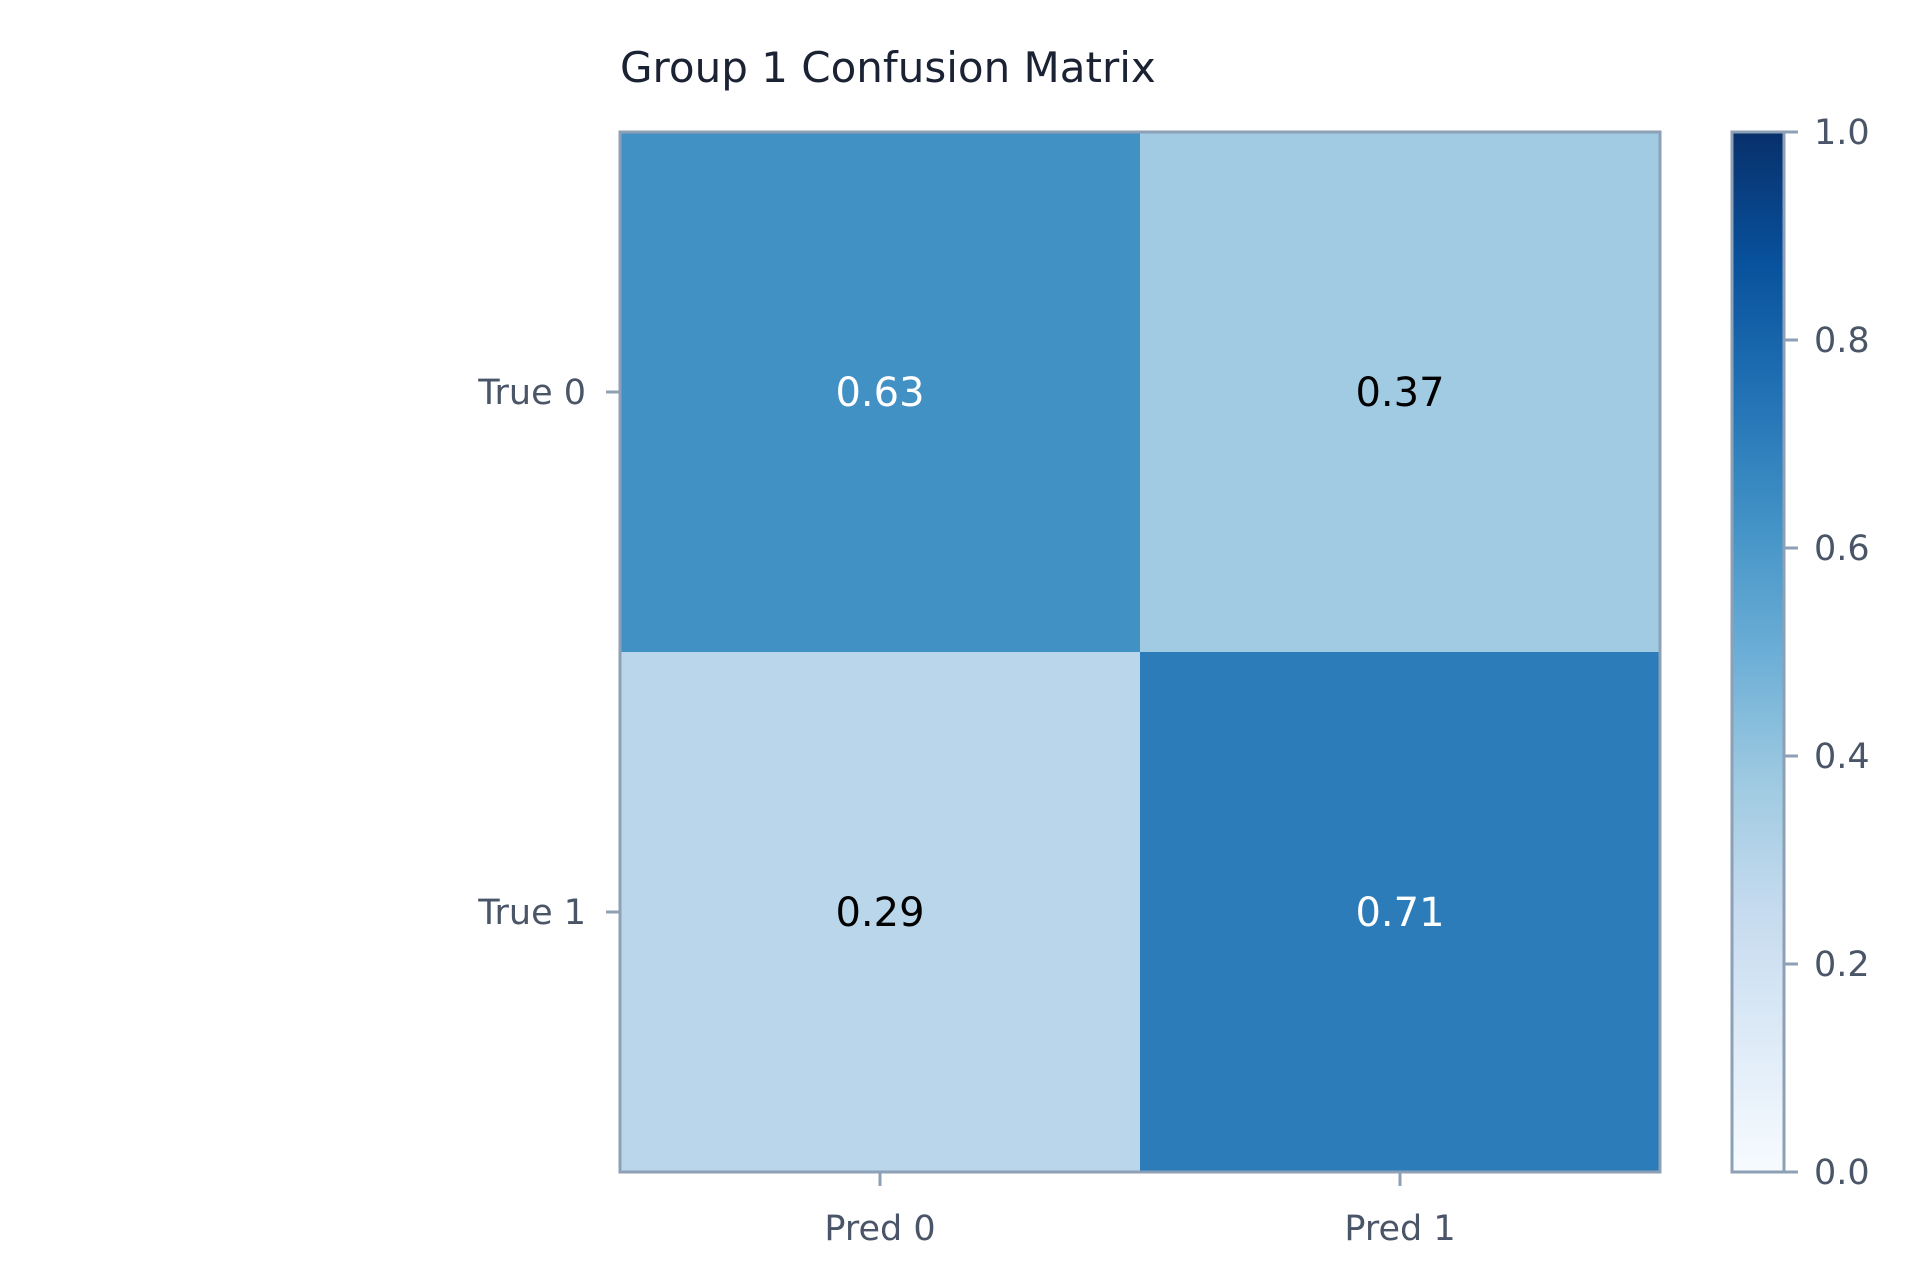  I want to click on x-tick-label: Pred 0, so click(879, 1229).